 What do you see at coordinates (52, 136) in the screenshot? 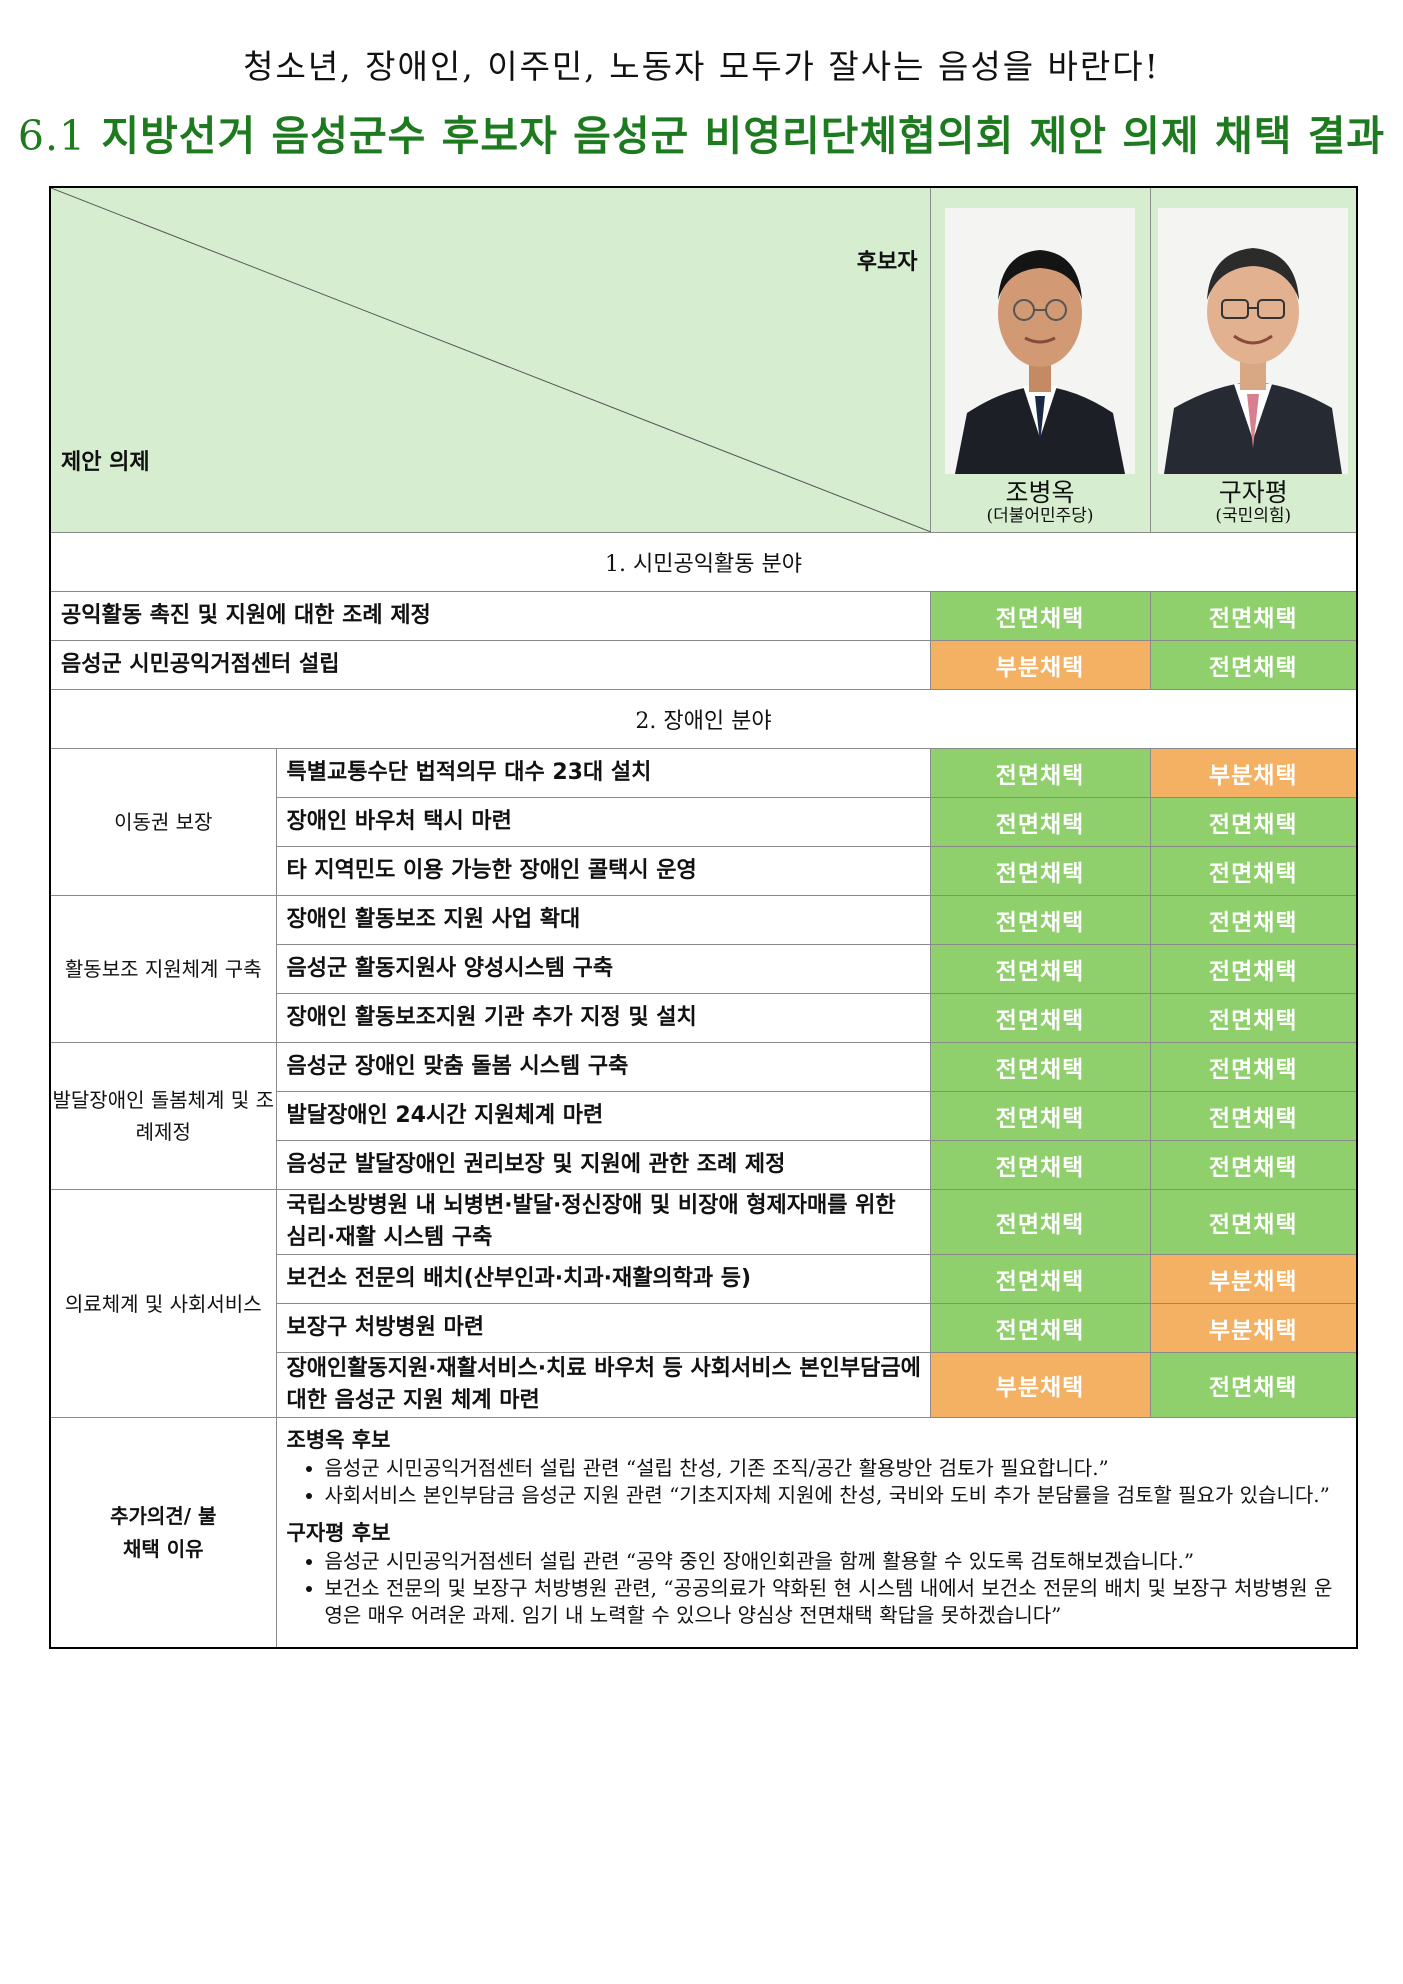
I see `page-title-number: 6.1` at bounding box center [52, 136].